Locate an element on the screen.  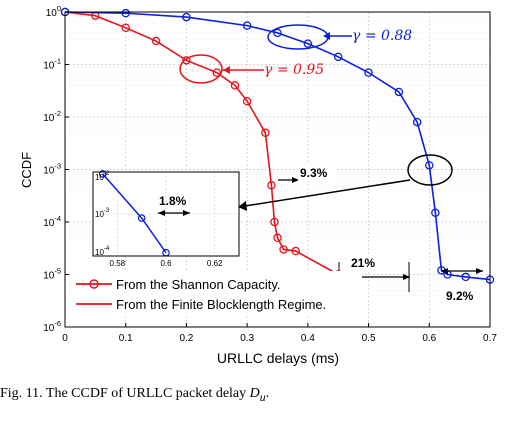
legend-label-shannon: From the Shannon Capacity. is located at coordinates (198, 284).